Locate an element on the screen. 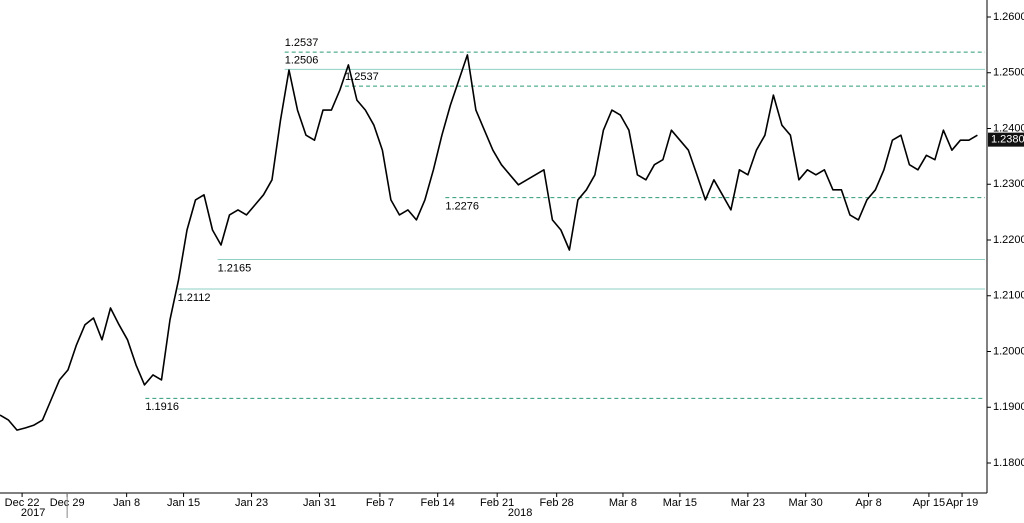  x-tick-label: Jan 8 is located at coordinates (126, 503).